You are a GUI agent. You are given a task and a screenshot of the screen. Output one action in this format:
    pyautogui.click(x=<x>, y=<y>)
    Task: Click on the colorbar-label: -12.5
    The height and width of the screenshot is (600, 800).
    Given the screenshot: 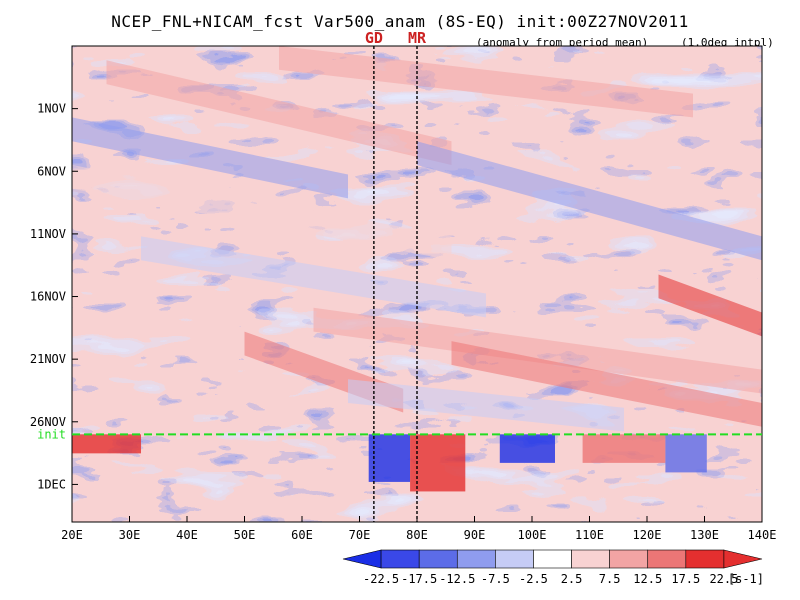 What is the action you would take?
    pyautogui.click(x=457, y=579)
    